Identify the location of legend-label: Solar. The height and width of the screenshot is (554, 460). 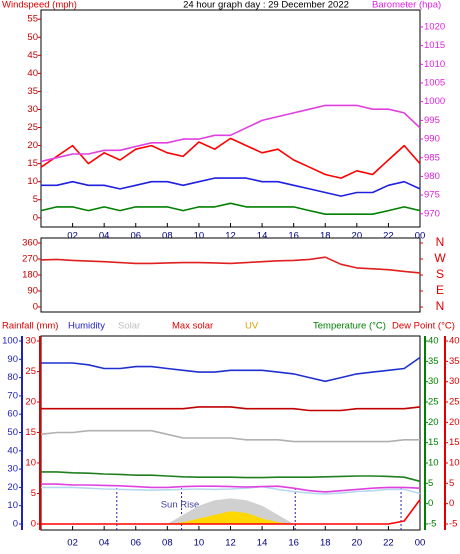
(129, 326).